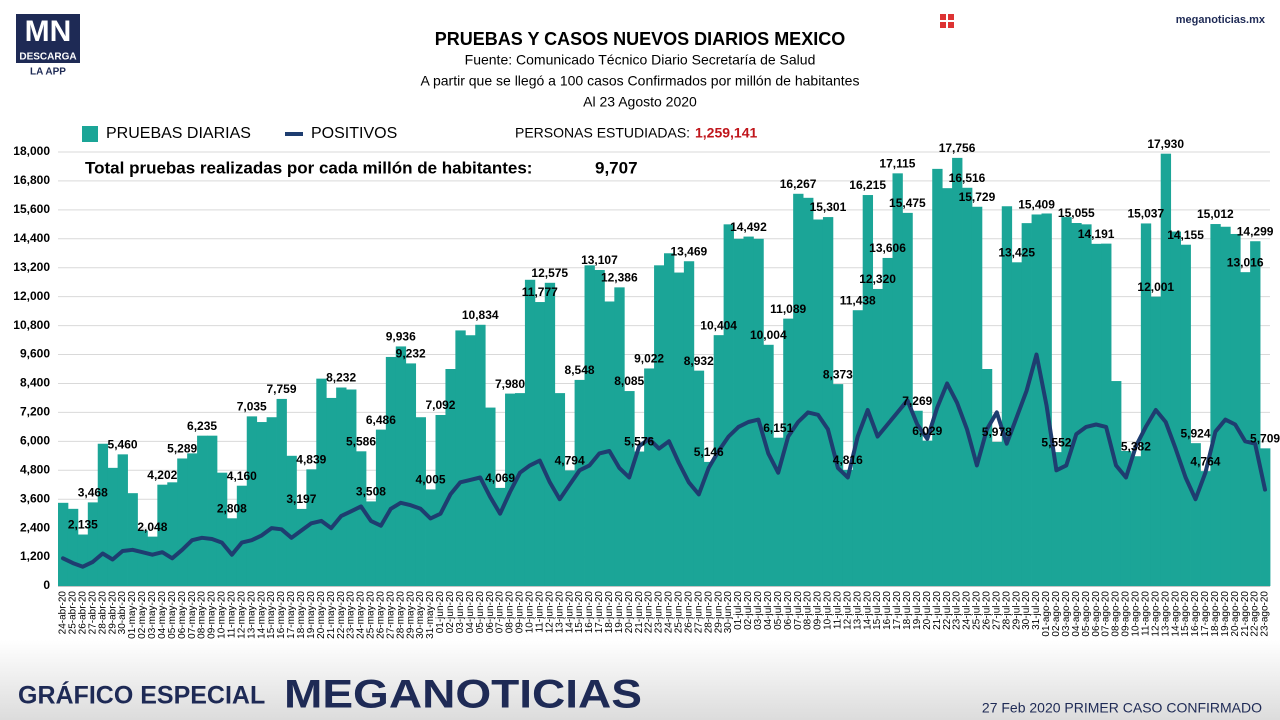  Describe the element at coordinates (182, 449) in the screenshot. I see `data-label: 5,289` at that location.